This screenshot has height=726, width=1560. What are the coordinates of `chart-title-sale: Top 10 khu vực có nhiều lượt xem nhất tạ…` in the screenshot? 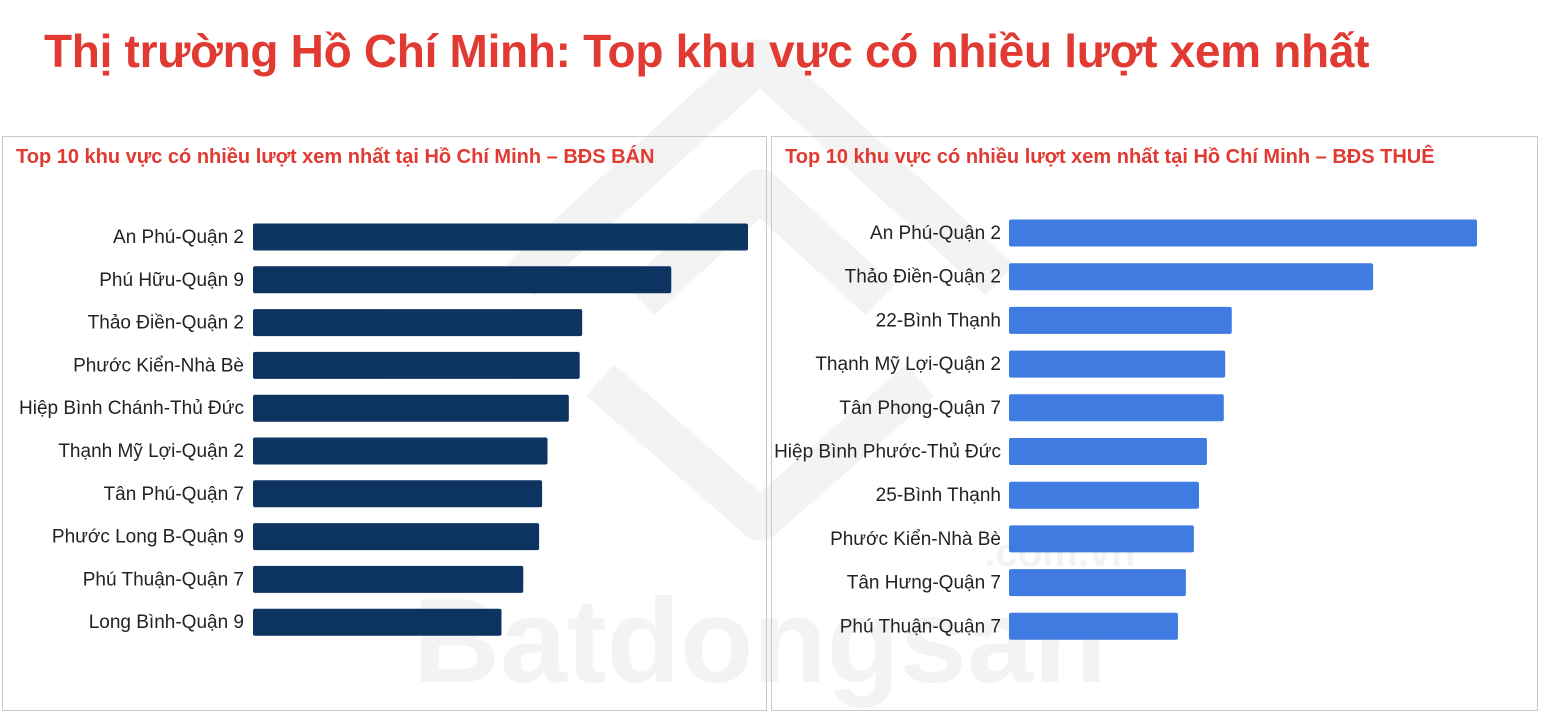 It's located at (335, 157).